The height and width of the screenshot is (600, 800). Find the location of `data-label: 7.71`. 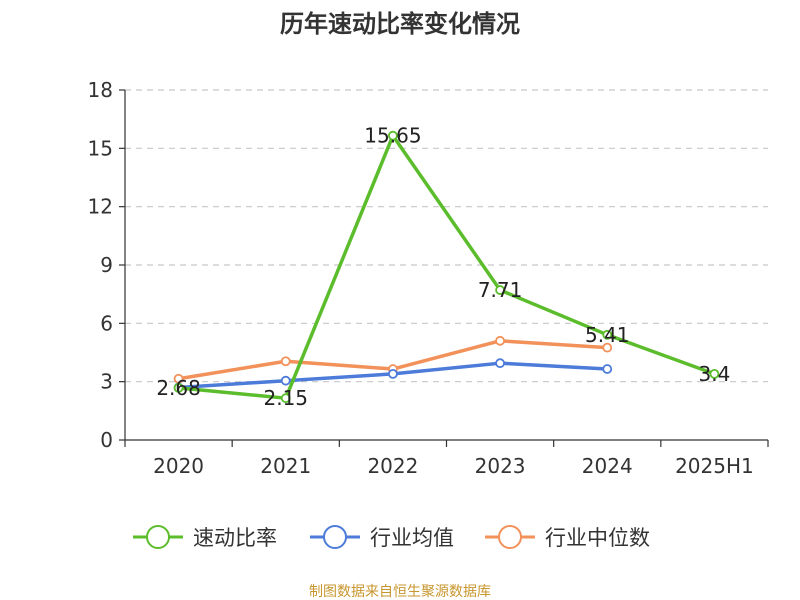

data-label: 7.71 is located at coordinates (500, 290).